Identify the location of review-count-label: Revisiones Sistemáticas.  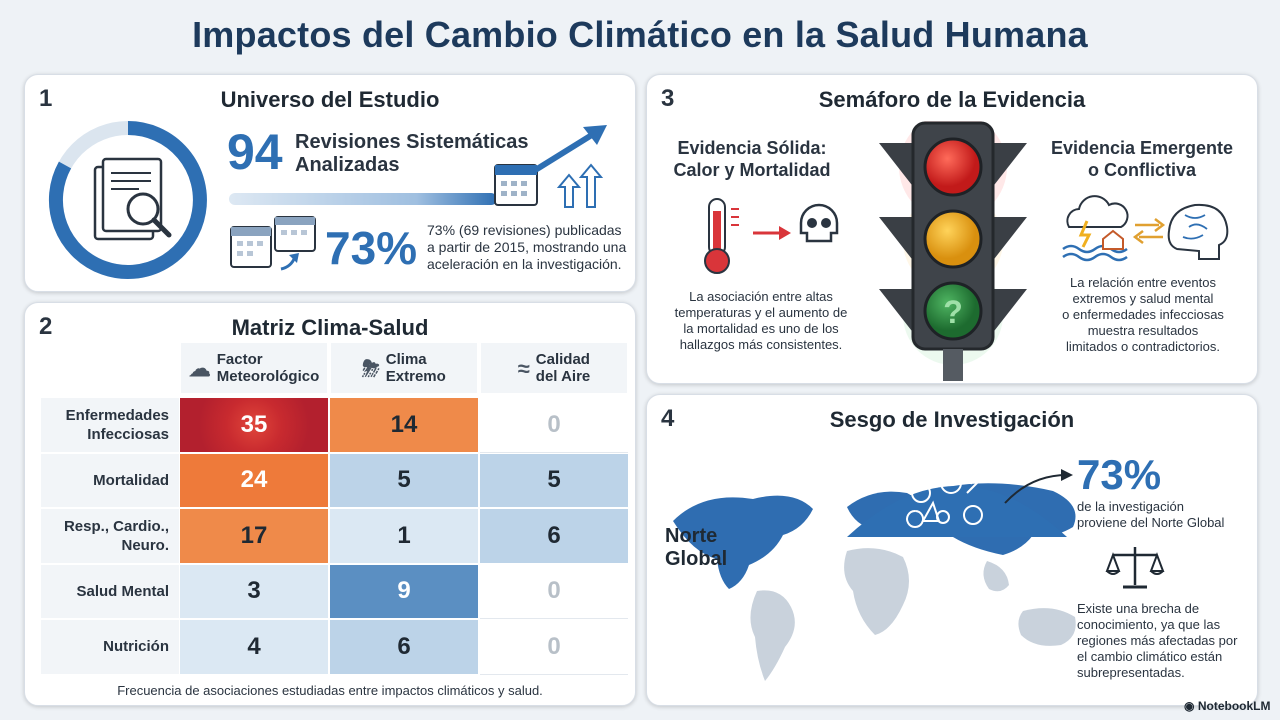
(412, 142).